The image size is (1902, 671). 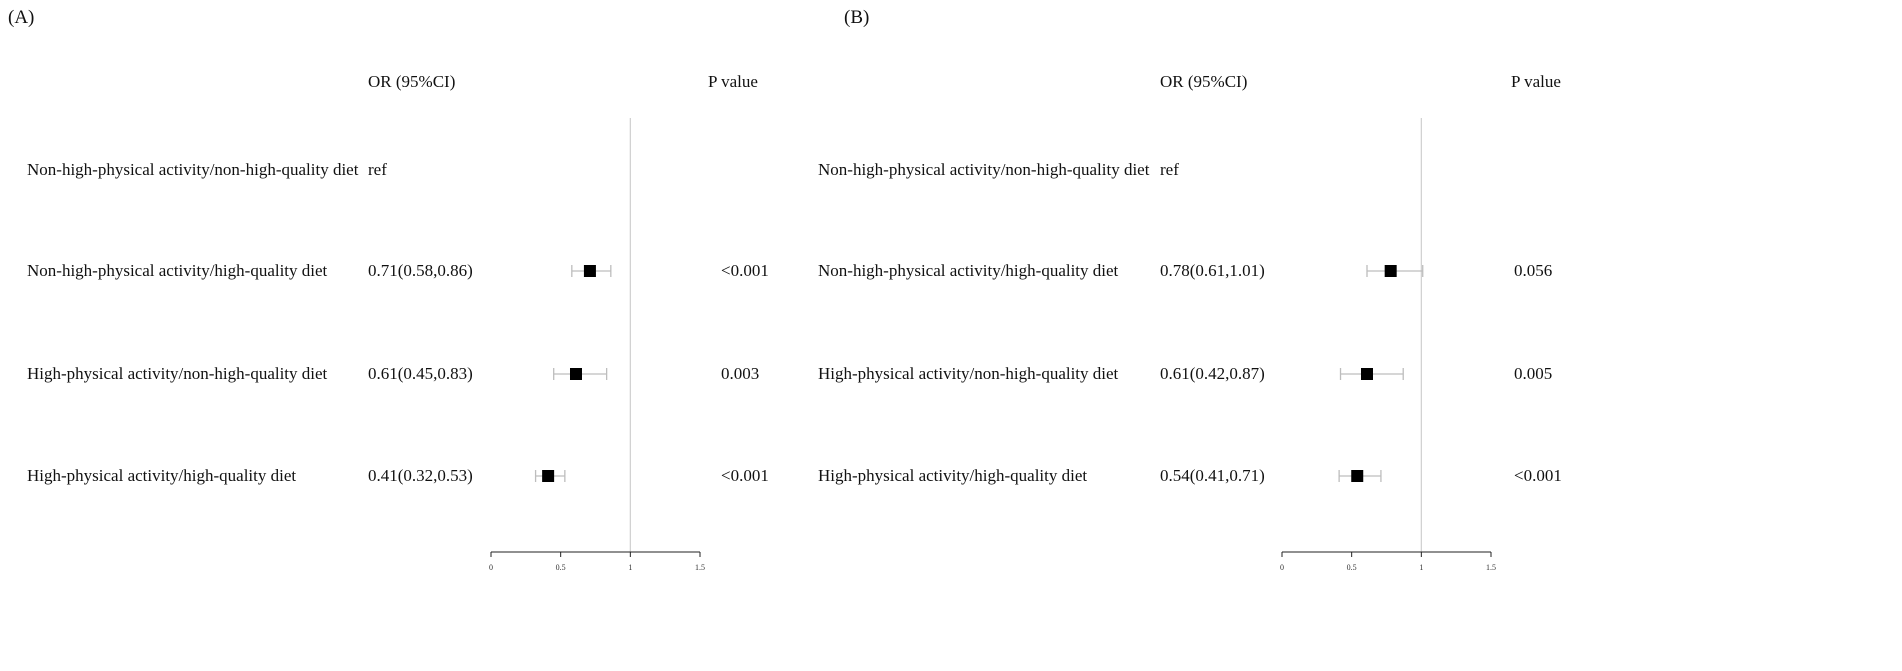 I want to click on panel-tag: (B), so click(x=857, y=17).